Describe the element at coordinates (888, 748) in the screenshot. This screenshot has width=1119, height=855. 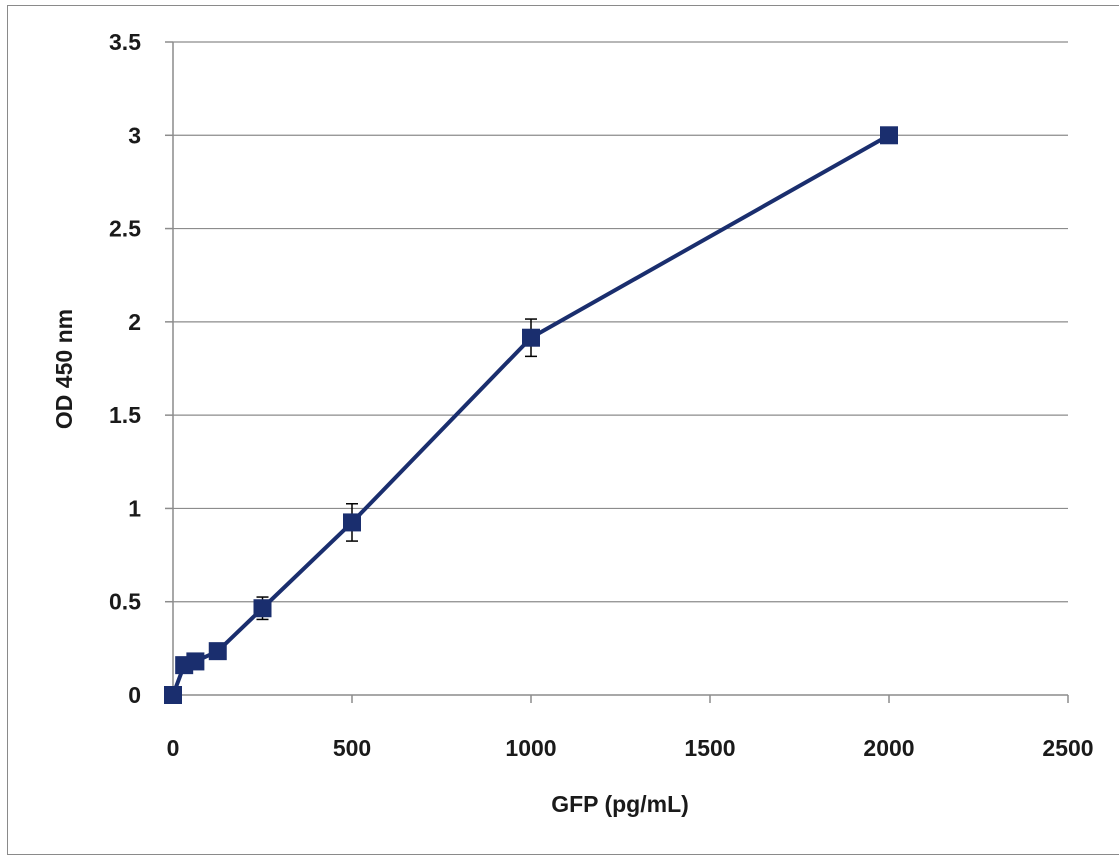
I see `x-tick-label-4: 2000` at that location.